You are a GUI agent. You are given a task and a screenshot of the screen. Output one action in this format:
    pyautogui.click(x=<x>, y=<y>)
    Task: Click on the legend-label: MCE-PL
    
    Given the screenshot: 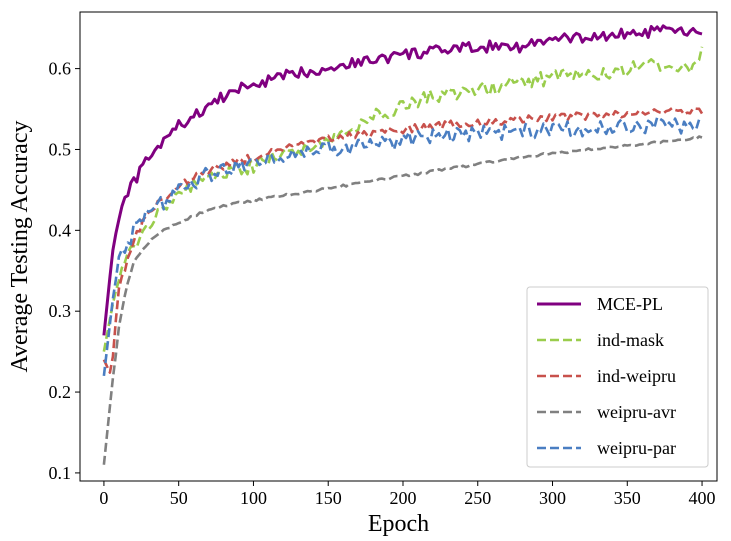 What is the action you would take?
    pyautogui.click(x=630, y=304)
    